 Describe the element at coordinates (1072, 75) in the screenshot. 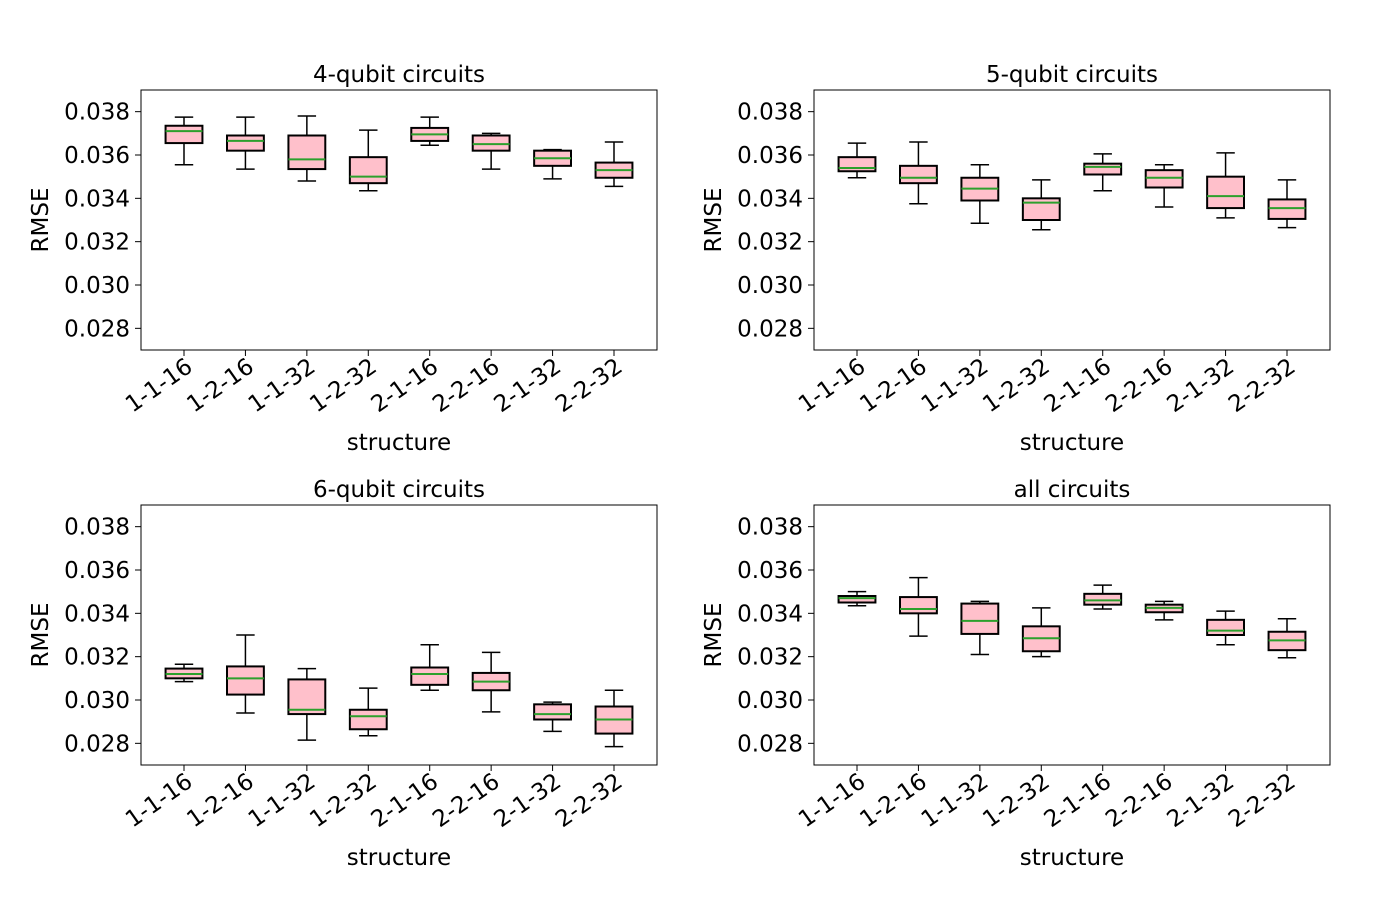

I see `subplot-title: 5-qubit circuits` at that location.